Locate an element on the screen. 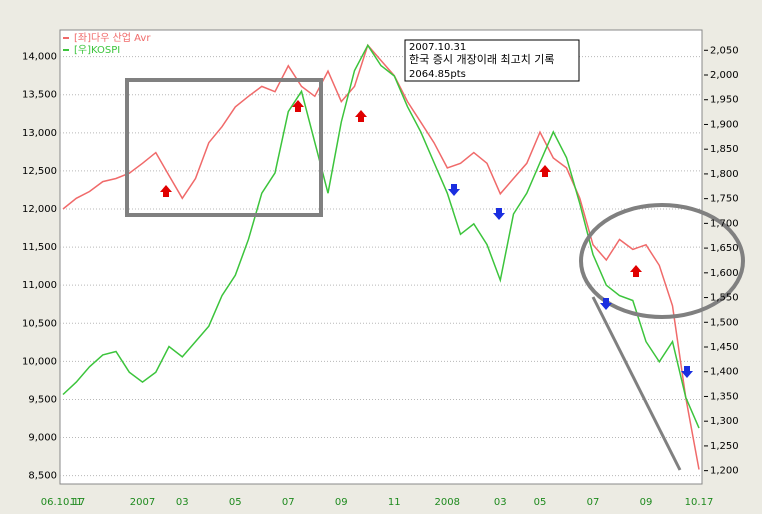 The image size is (762, 514). y2-tick-label: 1,550 is located at coordinates (724, 298).